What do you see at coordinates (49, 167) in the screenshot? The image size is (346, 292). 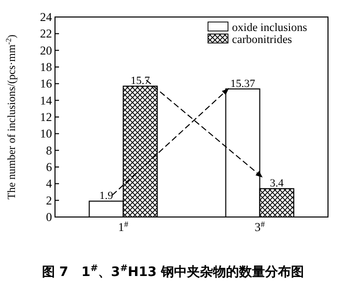 I see `y-tick-label: 6` at bounding box center [49, 167].